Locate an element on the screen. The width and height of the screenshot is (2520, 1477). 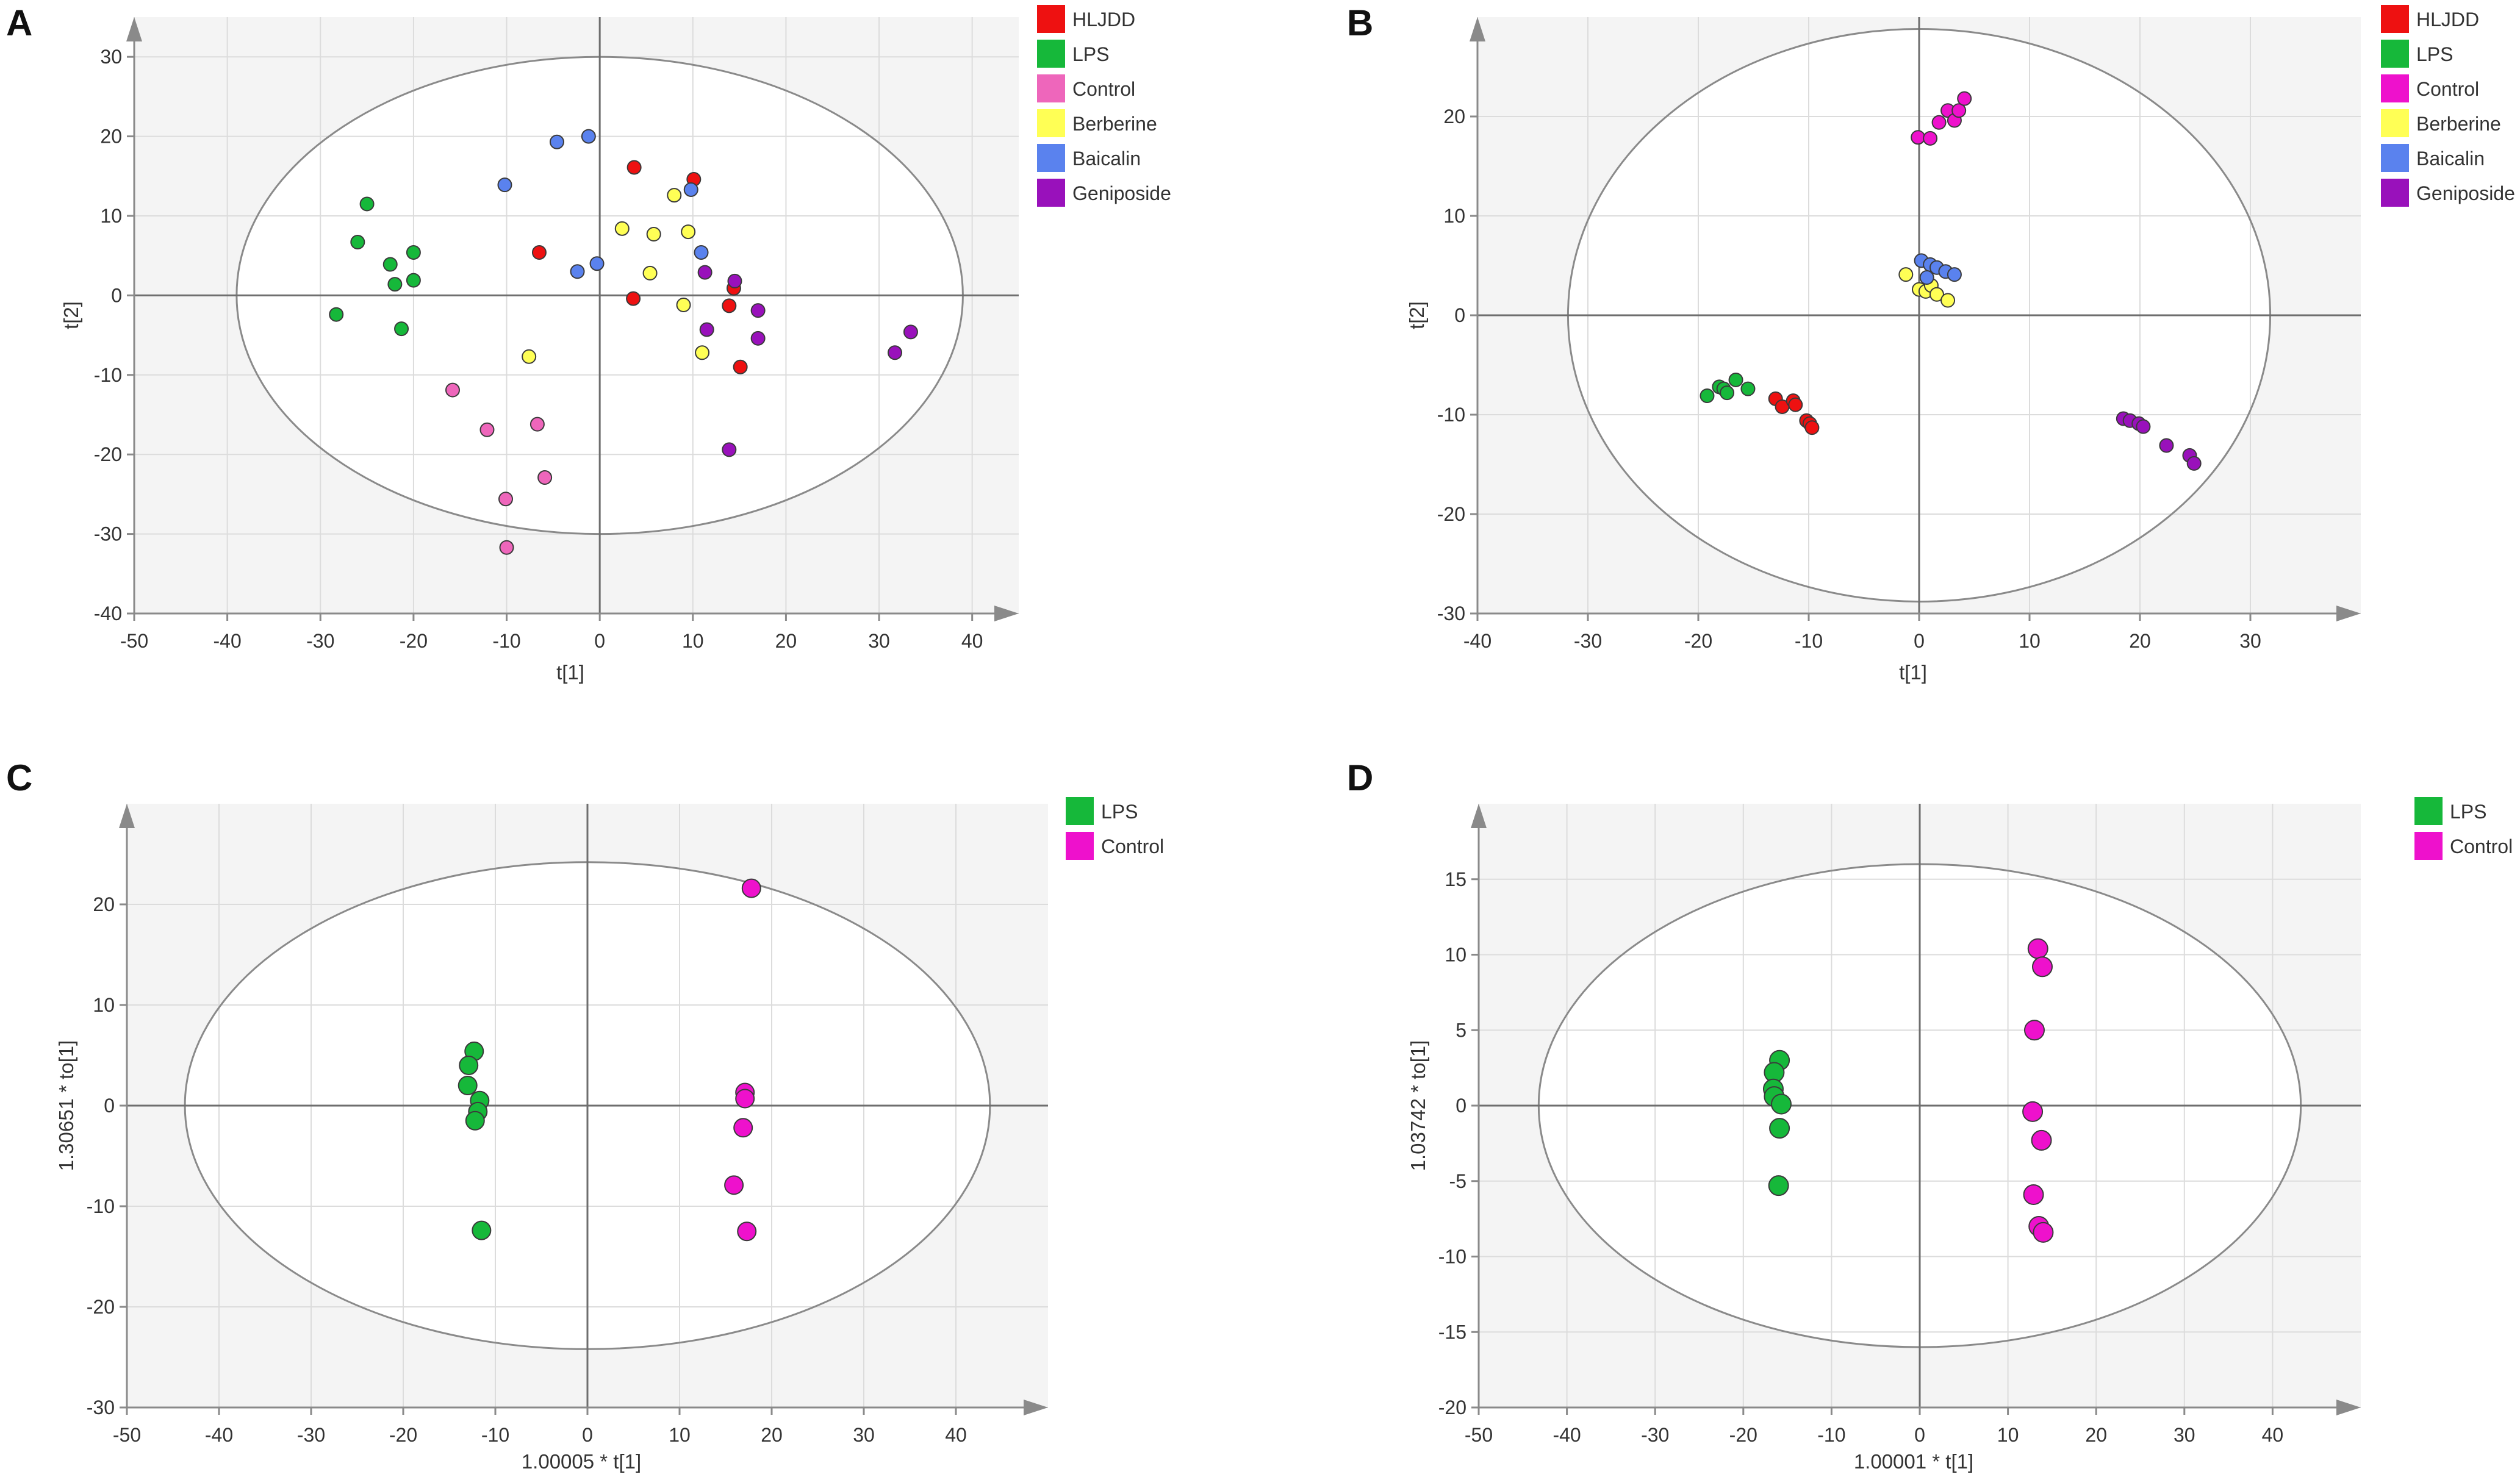
y-tick-label: 10 is located at coordinates (1455, 955).